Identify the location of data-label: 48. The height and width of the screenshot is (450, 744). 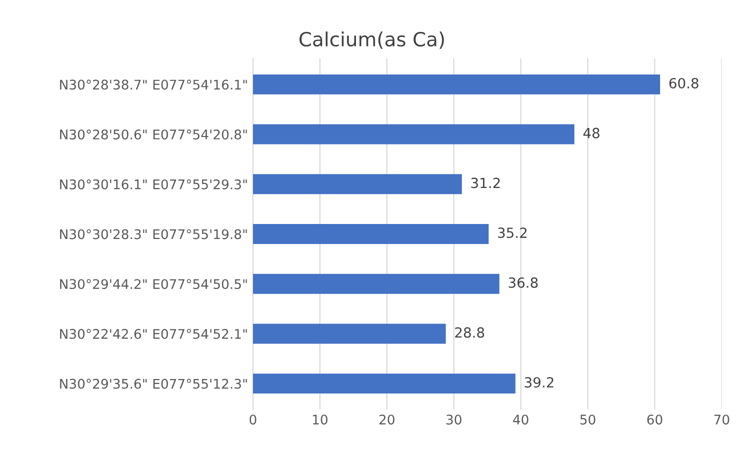
(591, 133).